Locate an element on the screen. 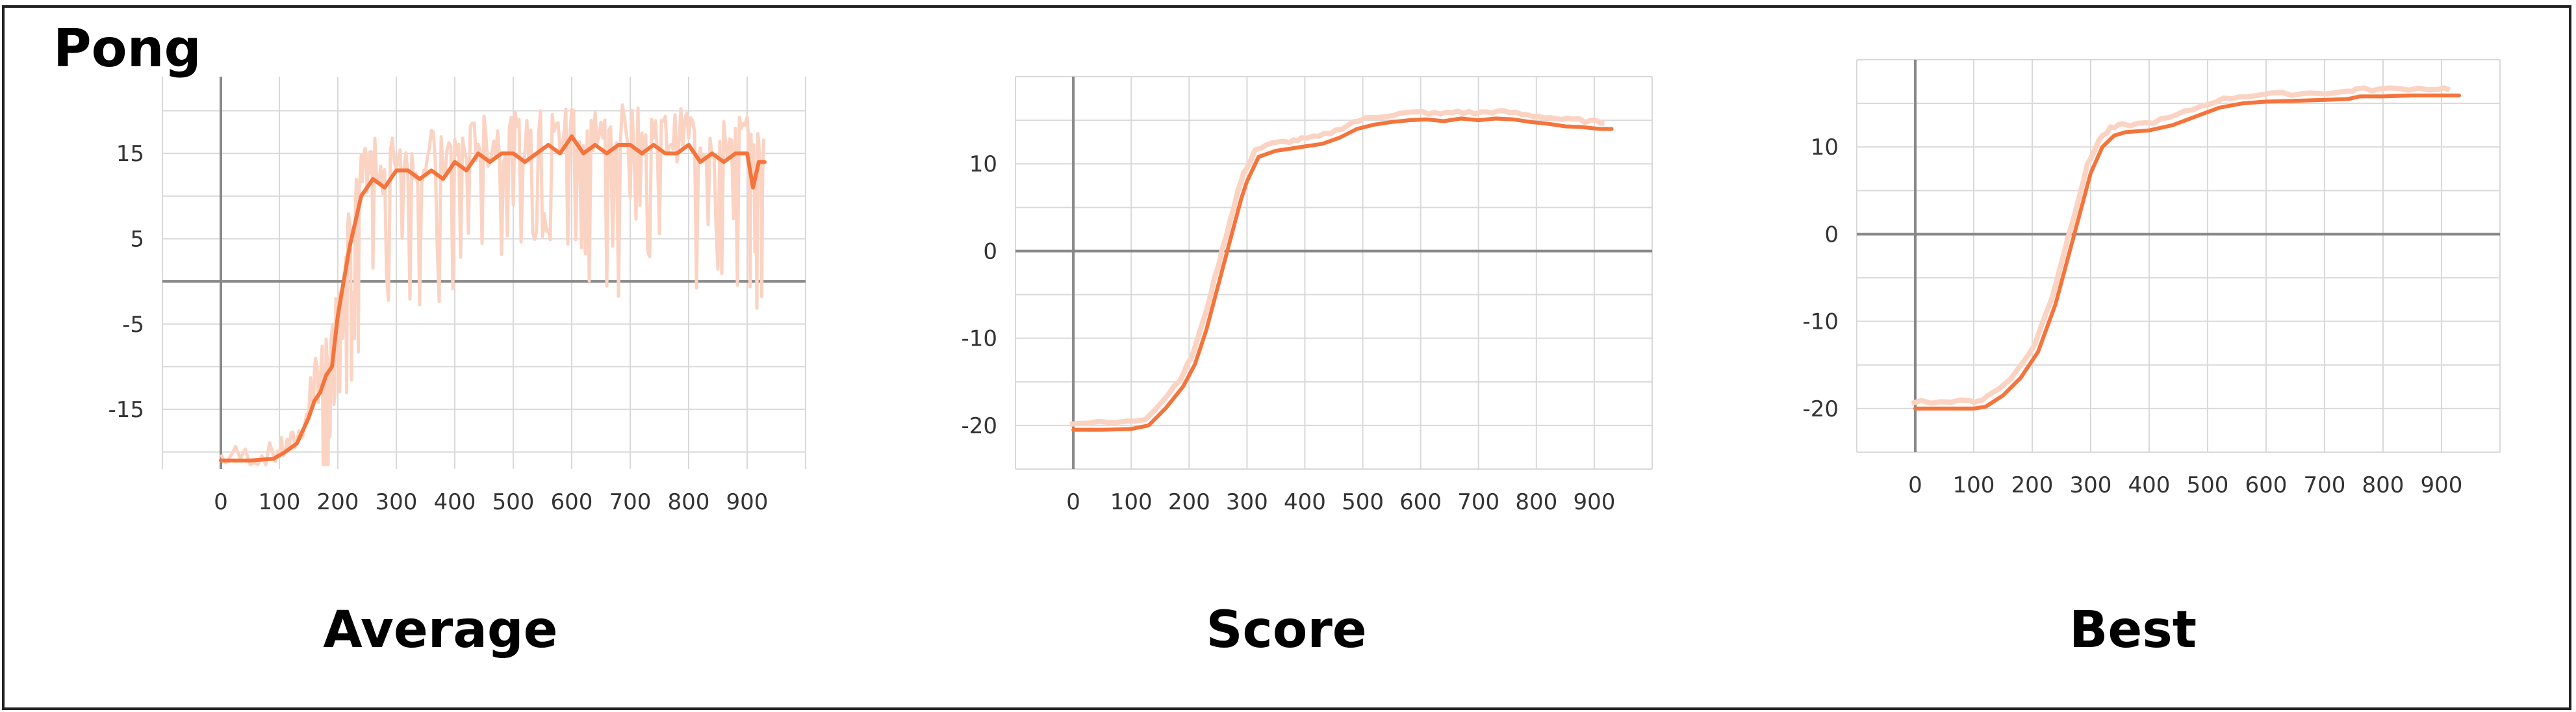 The height and width of the screenshot is (712, 2576). chart-average-title: Average is located at coordinates (440, 630).